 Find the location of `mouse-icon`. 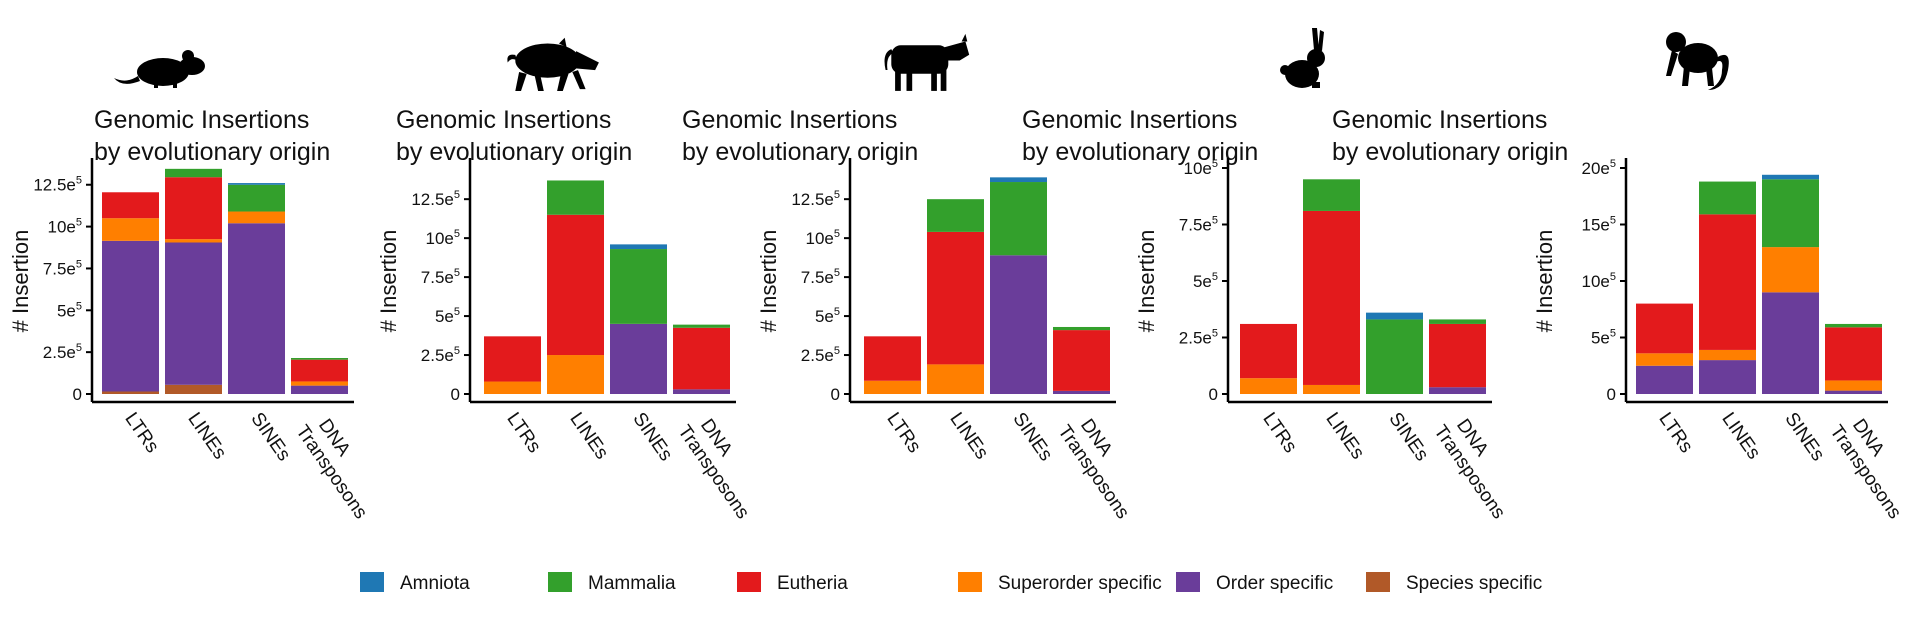

mouse-icon is located at coordinates (159, 69).